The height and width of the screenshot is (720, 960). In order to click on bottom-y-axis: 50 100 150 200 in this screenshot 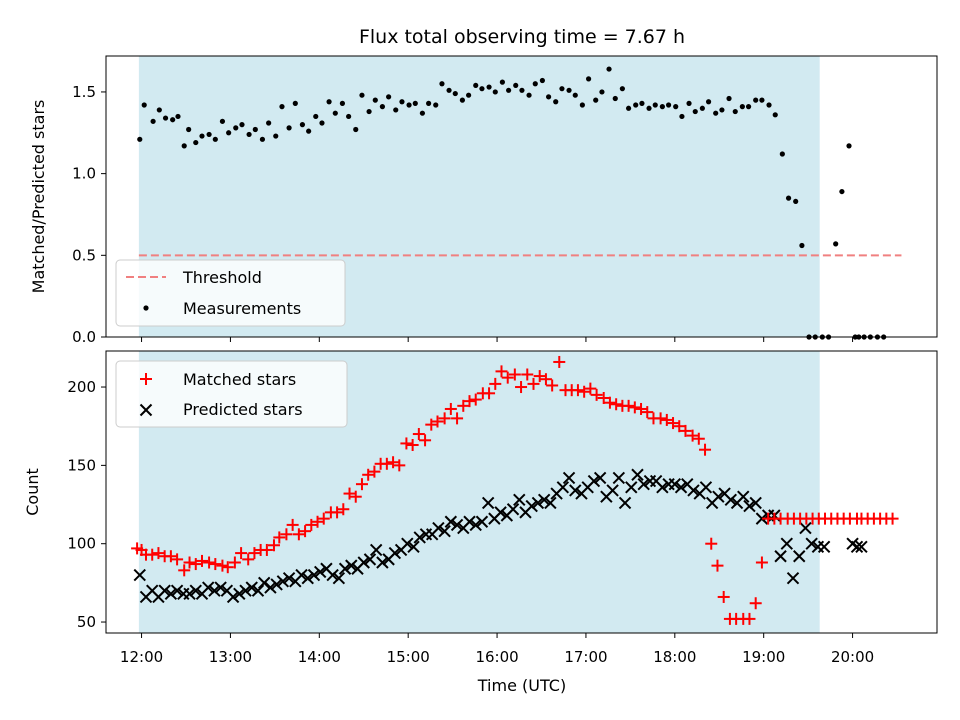, I will do `click(86, 504)`.